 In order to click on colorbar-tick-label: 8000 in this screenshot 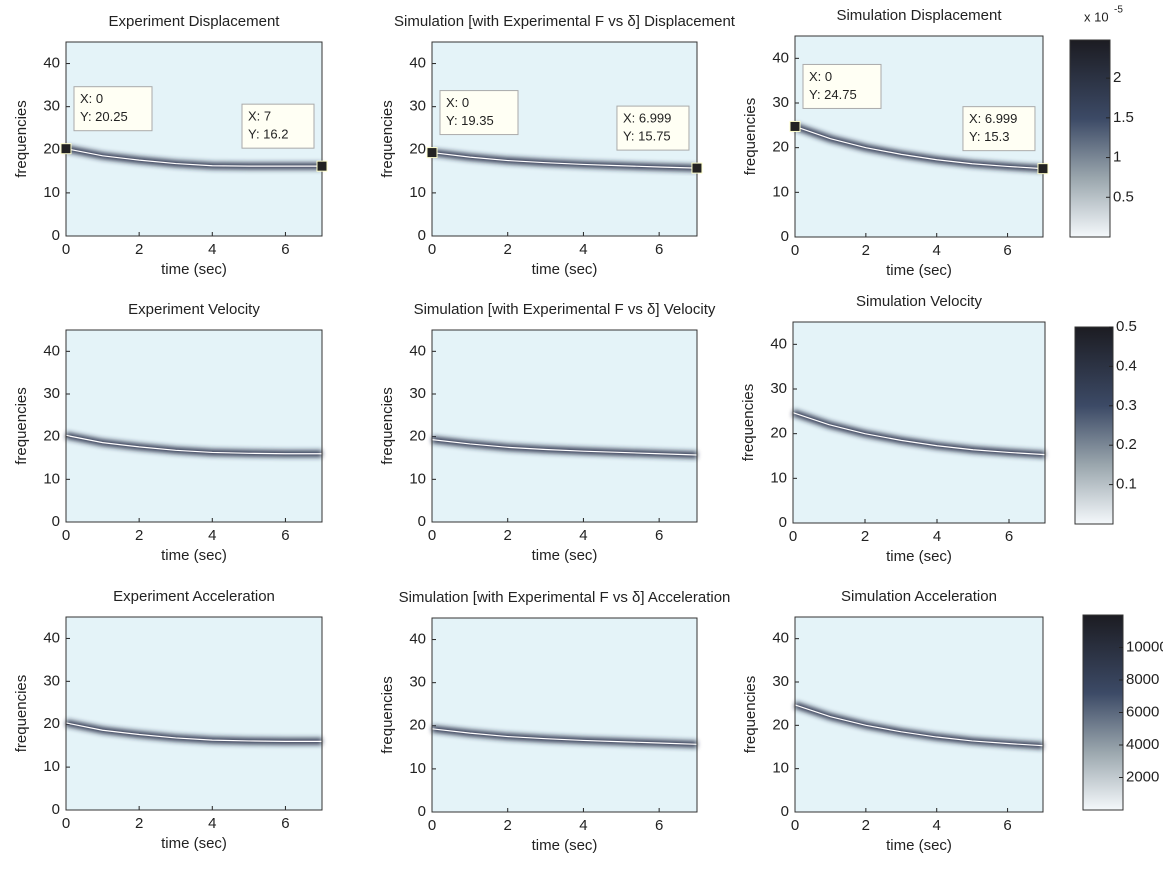, I will do `click(1142, 679)`.